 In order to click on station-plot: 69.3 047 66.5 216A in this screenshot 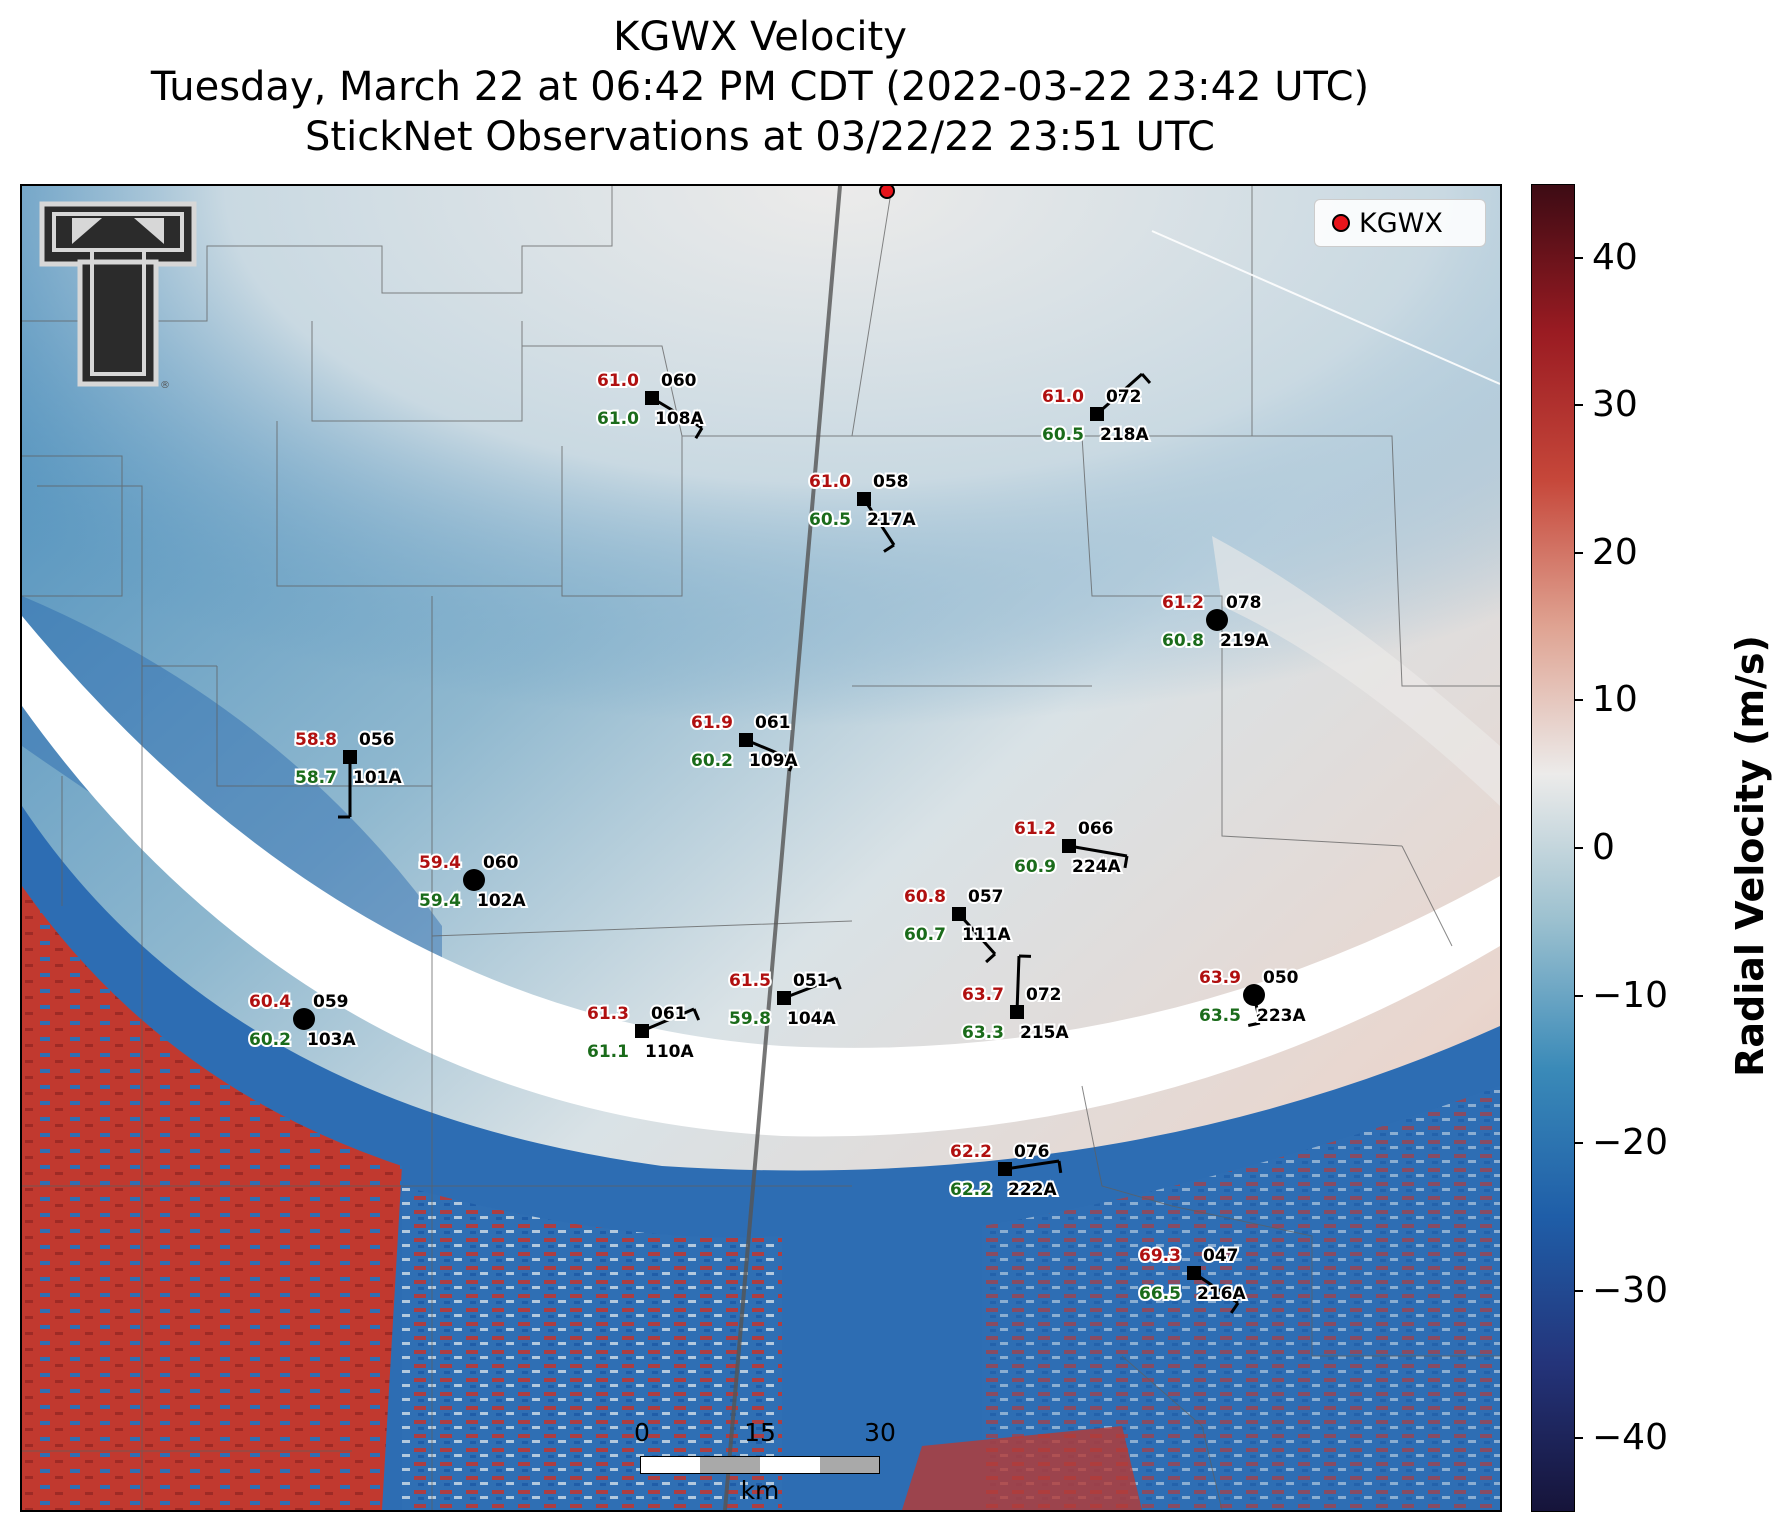, I will do `click(1192, 1279)`.